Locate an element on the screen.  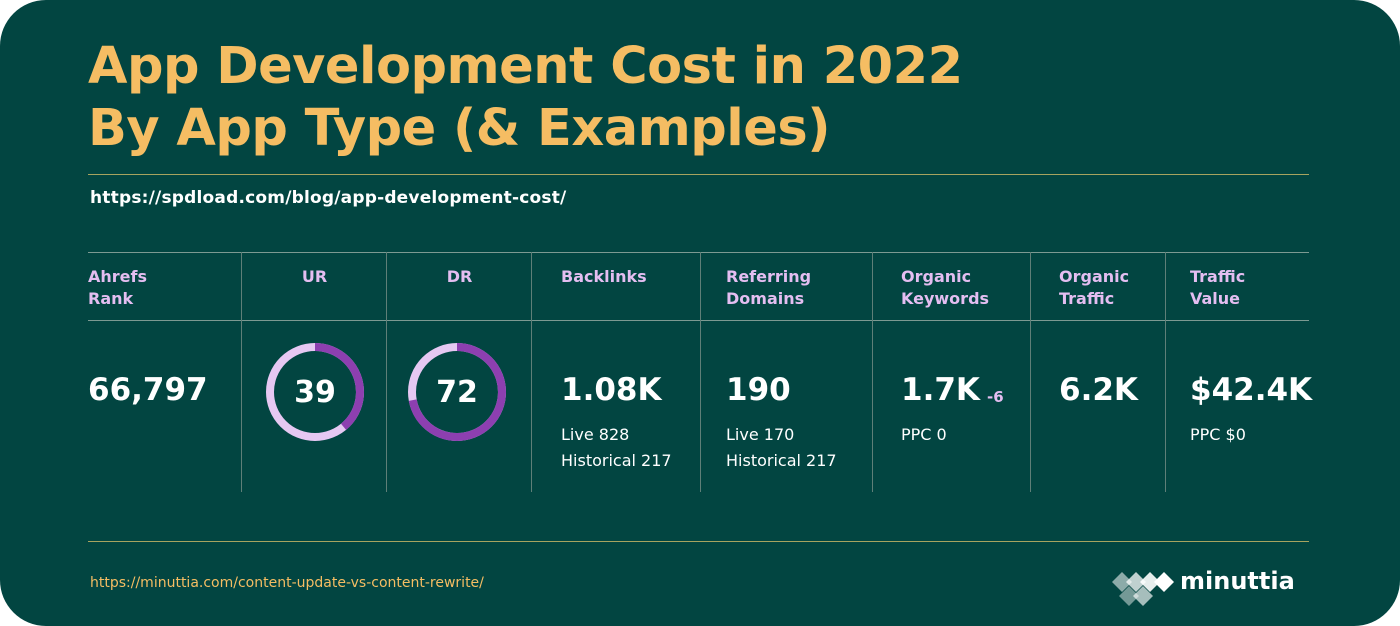
metric-label-line: Referring is located at coordinates (769, 276).